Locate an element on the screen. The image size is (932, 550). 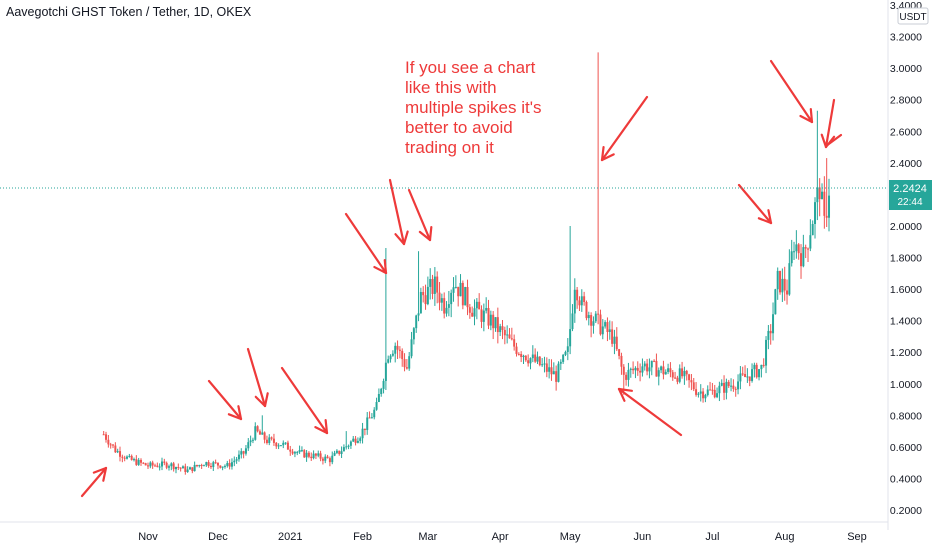
time-axis: Nov Dec 2021 Feb Mar Apr May Jun Jul Aug Sep is located at coordinates (502, 537).